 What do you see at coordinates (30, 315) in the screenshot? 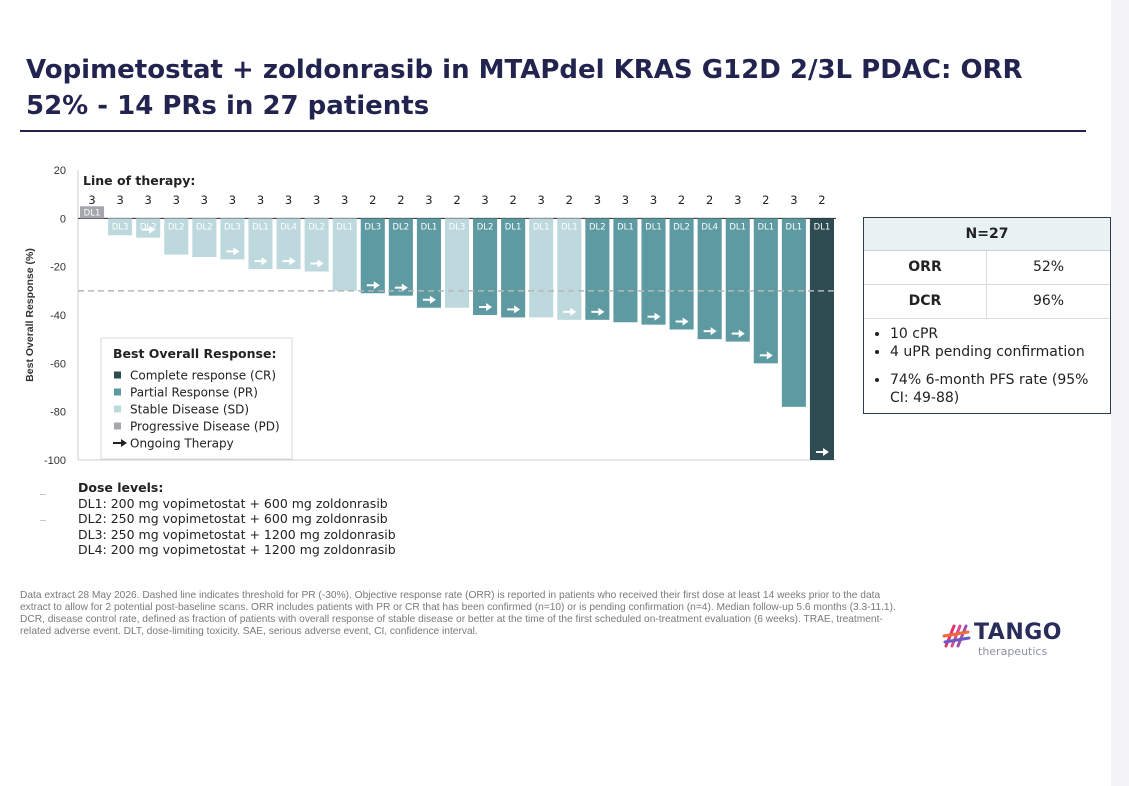
I see `y-axis-title: Best Overall Response (%)` at bounding box center [30, 315].